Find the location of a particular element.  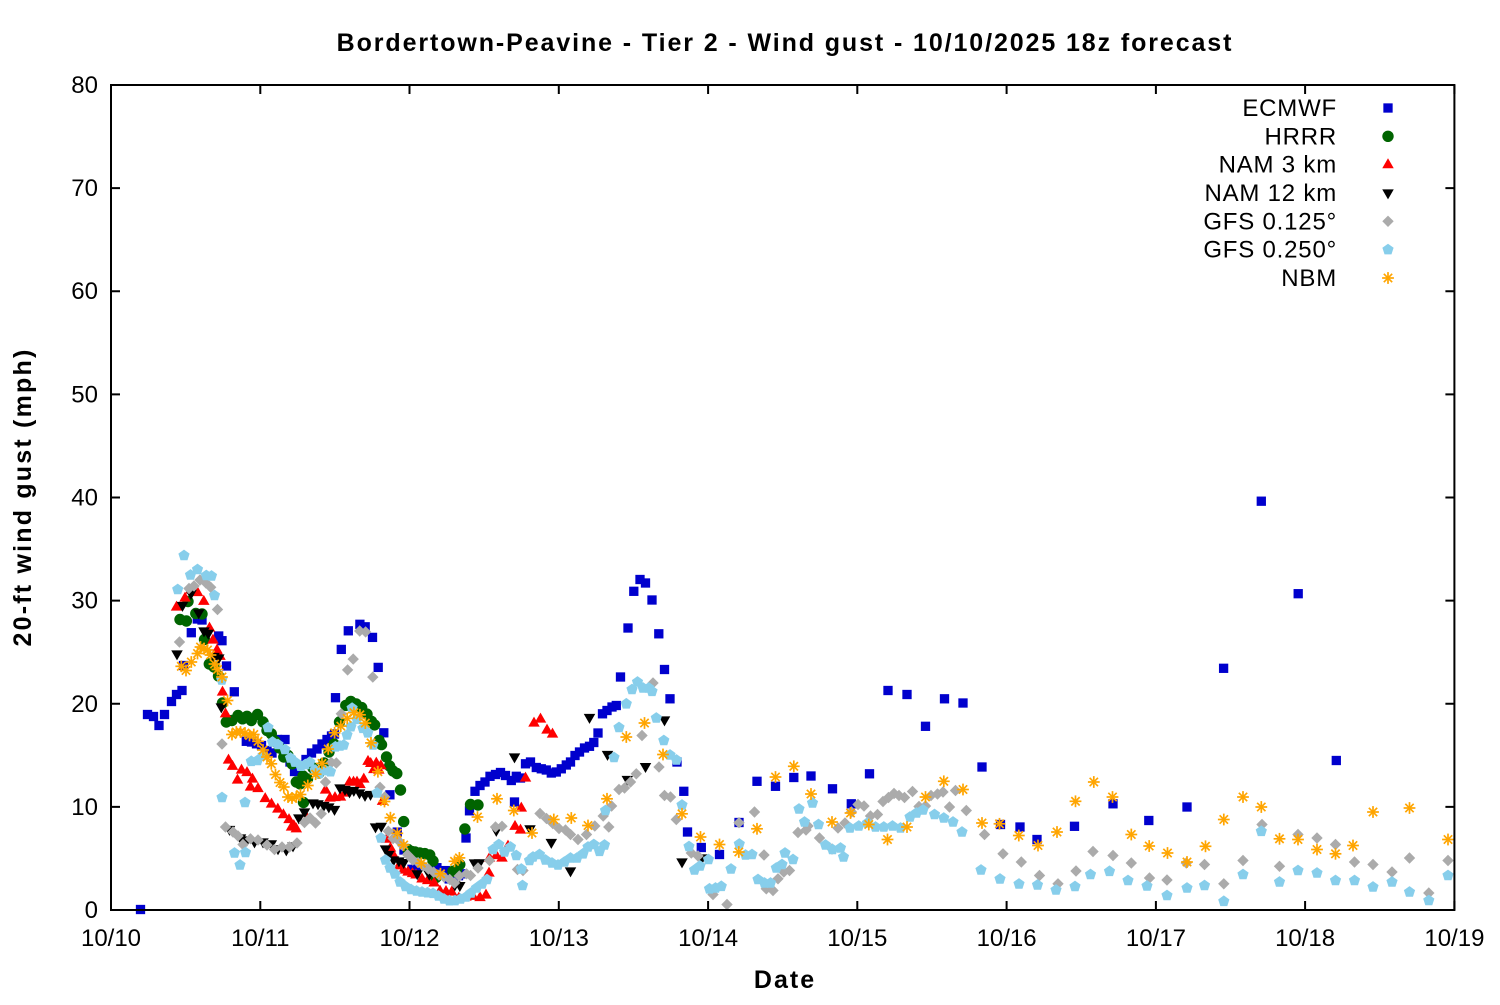

svg-text: 10/12 is located at coordinates (409, 938).